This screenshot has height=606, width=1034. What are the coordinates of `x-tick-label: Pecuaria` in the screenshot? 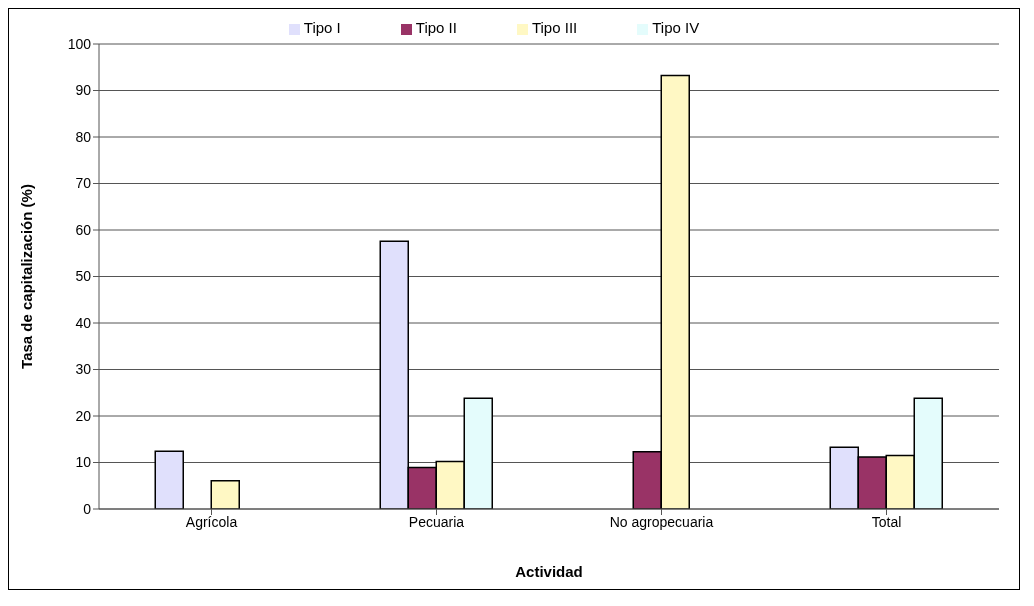 It's located at (436, 521).